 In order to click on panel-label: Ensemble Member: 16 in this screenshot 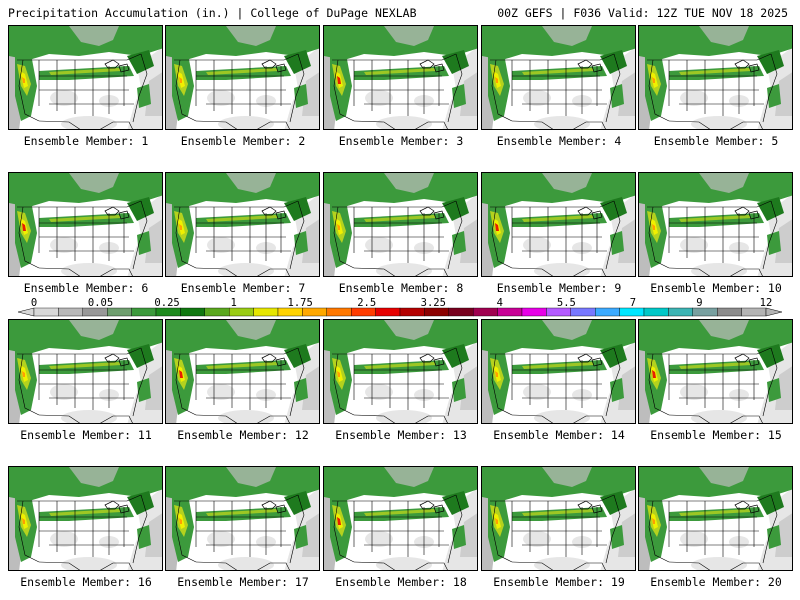, I will do `click(86, 582)`.